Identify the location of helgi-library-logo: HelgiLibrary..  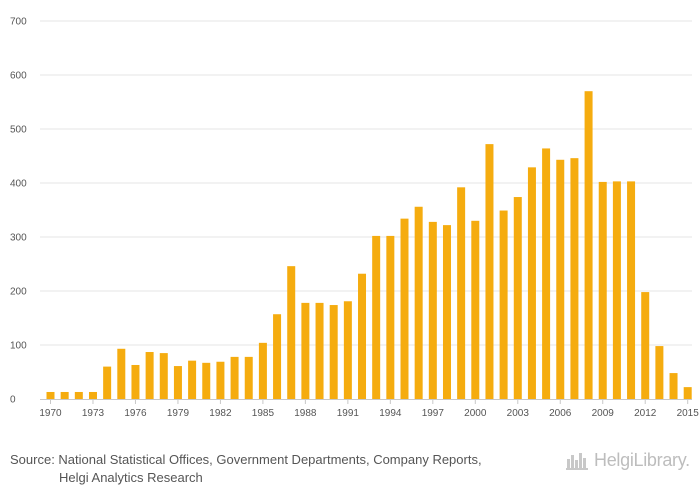
(628, 460).